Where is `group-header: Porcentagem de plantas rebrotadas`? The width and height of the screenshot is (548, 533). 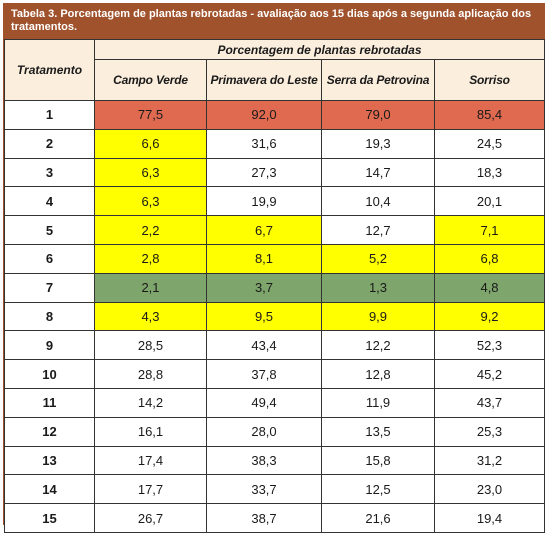
group-header: Porcentagem de plantas rebrotadas is located at coordinates (319, 49).